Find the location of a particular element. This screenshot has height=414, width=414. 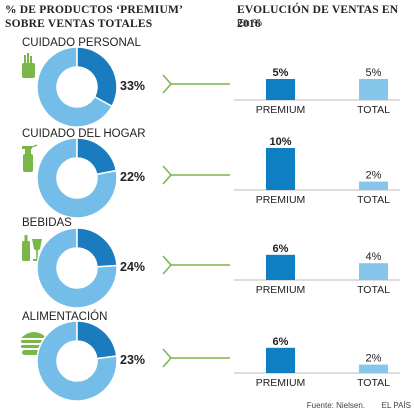

premium-bar-value: 10% is located at coordinates (280, 142).